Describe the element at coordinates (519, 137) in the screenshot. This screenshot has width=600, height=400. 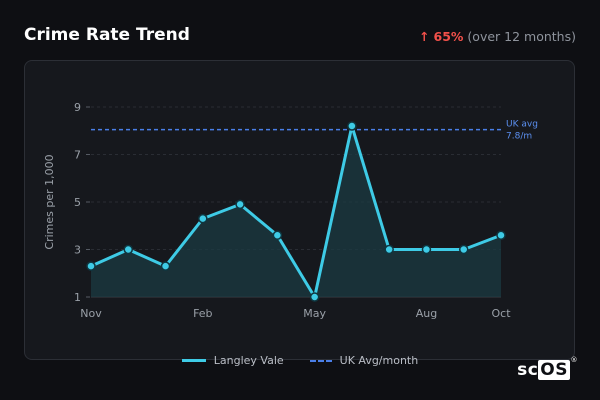
I see `reference-value: 7.8/m` at that location.